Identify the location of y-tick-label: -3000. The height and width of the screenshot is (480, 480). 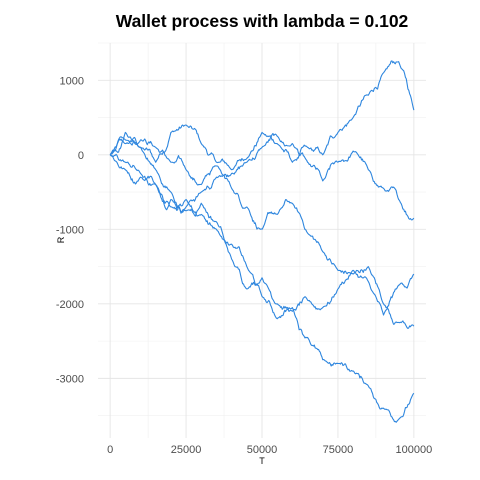
(70, 379).